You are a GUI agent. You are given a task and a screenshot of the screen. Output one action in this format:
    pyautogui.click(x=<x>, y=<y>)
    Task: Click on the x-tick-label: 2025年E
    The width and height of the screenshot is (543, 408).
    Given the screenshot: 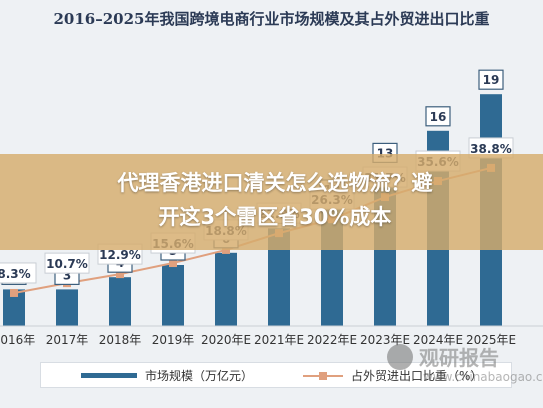 What is the action you would take?
    pyautogui.click(x=491, y=340)
    